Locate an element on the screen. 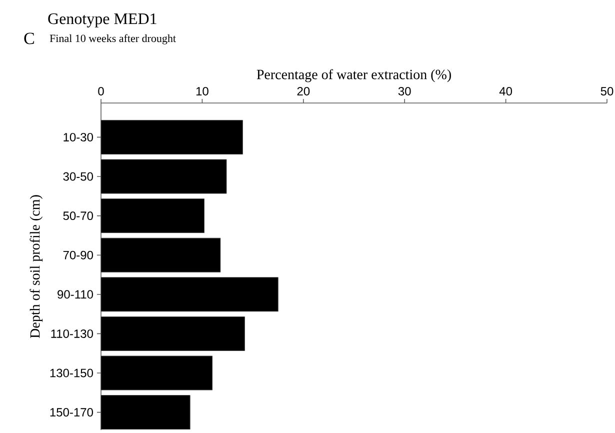  x-tick-label: 10 is located at coordinates (202, 91).